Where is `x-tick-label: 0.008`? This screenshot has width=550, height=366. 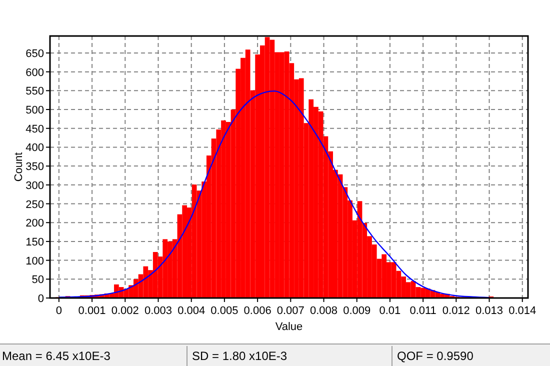 x-tick-label: 0.008 is located at coordinates (324, 311).